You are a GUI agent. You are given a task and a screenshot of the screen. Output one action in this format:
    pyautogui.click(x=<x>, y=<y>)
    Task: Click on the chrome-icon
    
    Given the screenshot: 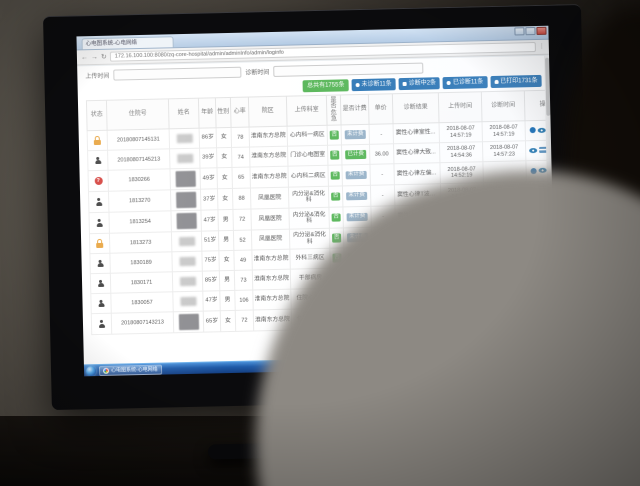 What is the action you would take?
    pyautogui.click(x=106, y=370)
    